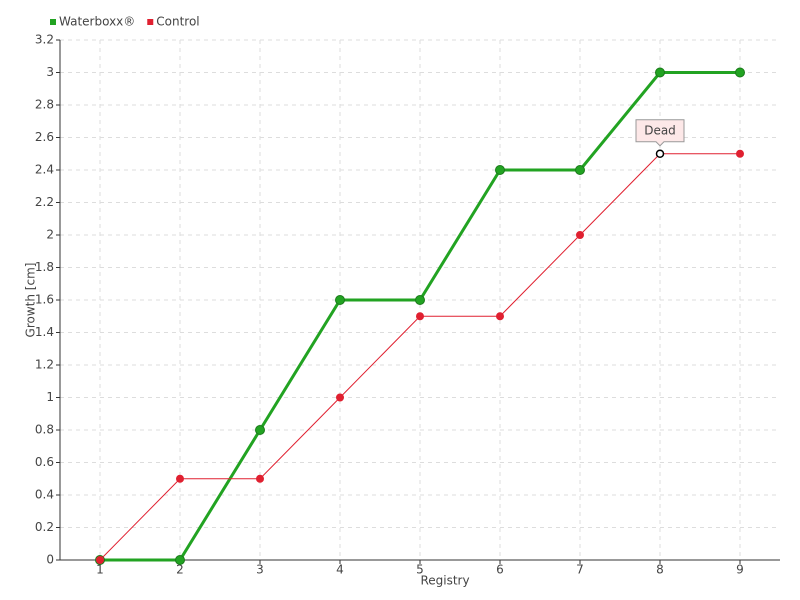 This screenshot has width=800, height=600. Describe the element at coordinates (44, 170) in the screenshot. I see `y-tick-label: 2.4` at that location.